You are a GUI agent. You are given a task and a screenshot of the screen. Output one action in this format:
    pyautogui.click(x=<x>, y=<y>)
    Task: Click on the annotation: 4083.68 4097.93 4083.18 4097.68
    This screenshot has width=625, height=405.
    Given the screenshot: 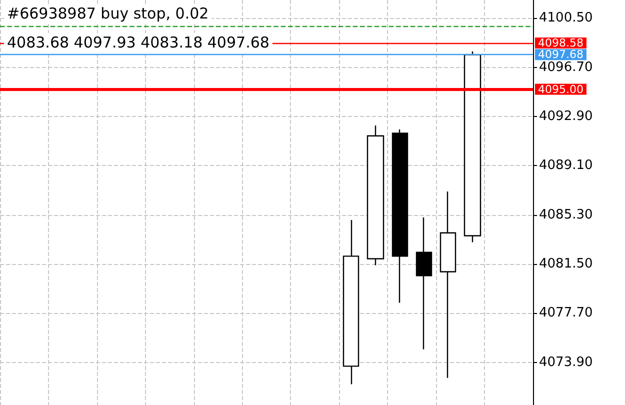 What is the action you would take?
    pyautogui.click(x=138, y=43)
    